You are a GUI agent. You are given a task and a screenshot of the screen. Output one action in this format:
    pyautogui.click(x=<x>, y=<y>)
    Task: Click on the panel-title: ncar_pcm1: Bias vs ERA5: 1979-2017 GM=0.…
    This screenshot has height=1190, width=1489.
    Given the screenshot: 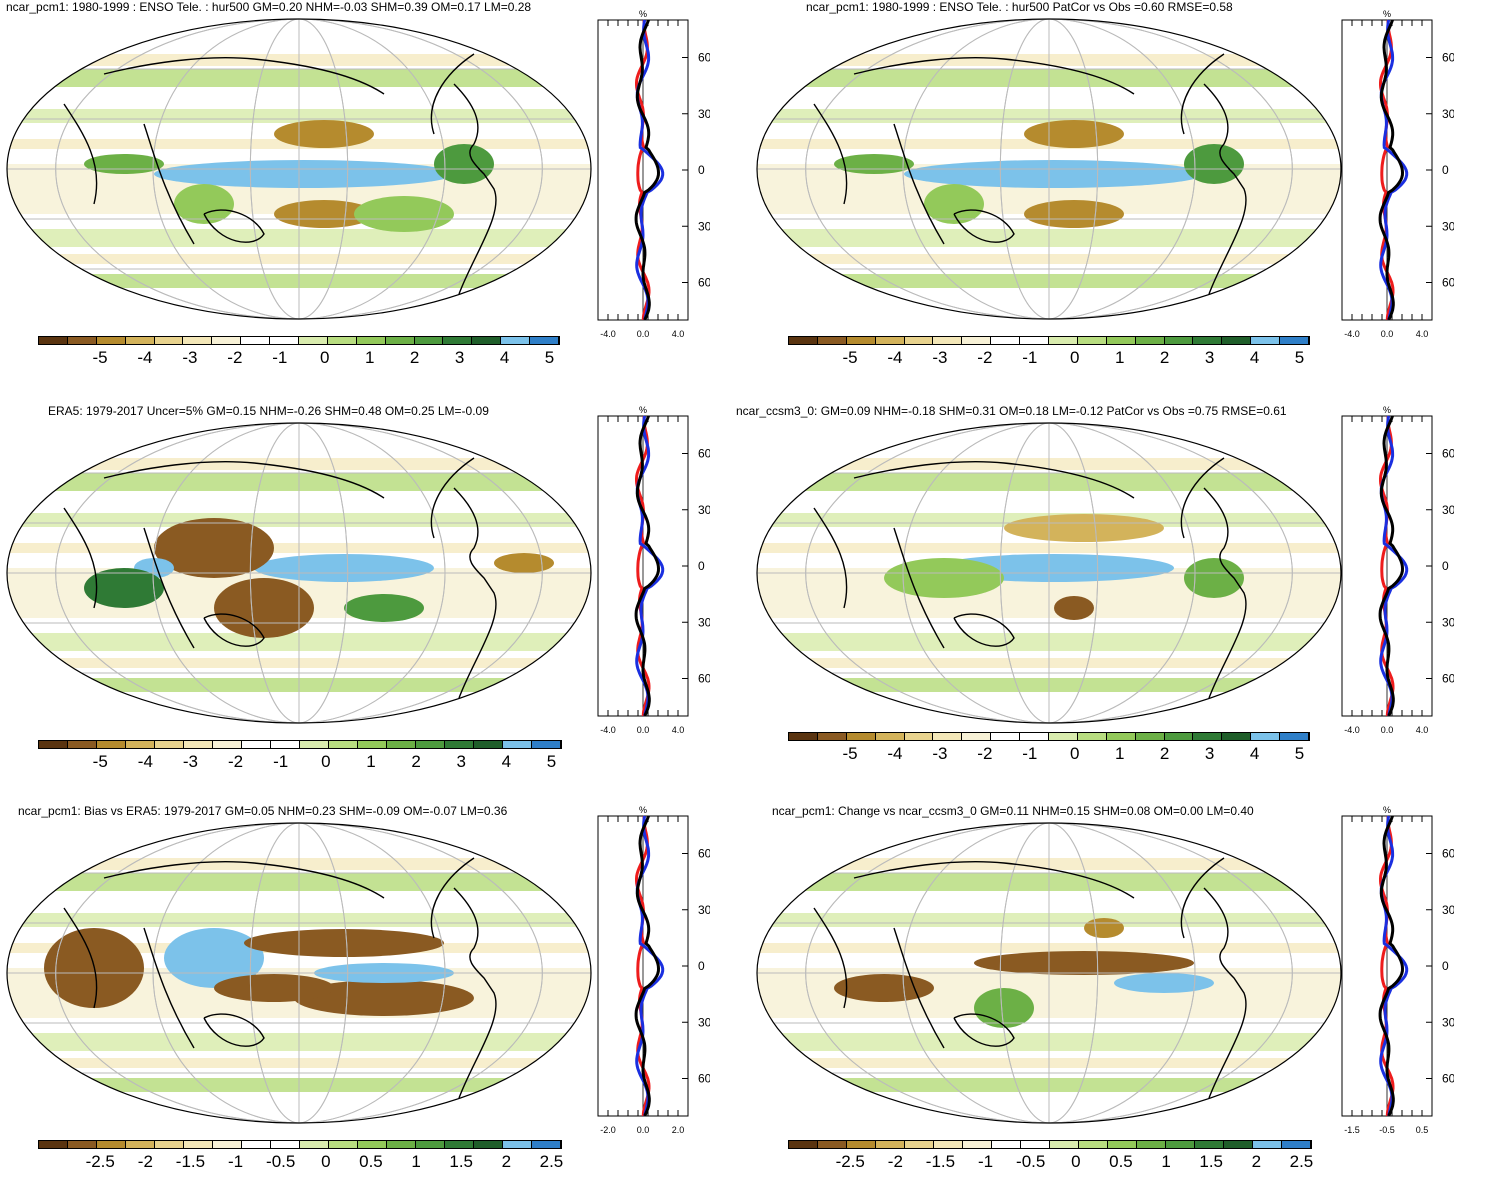 What is the action you would take?
    pyautogui.click(x=263, y=811)
    